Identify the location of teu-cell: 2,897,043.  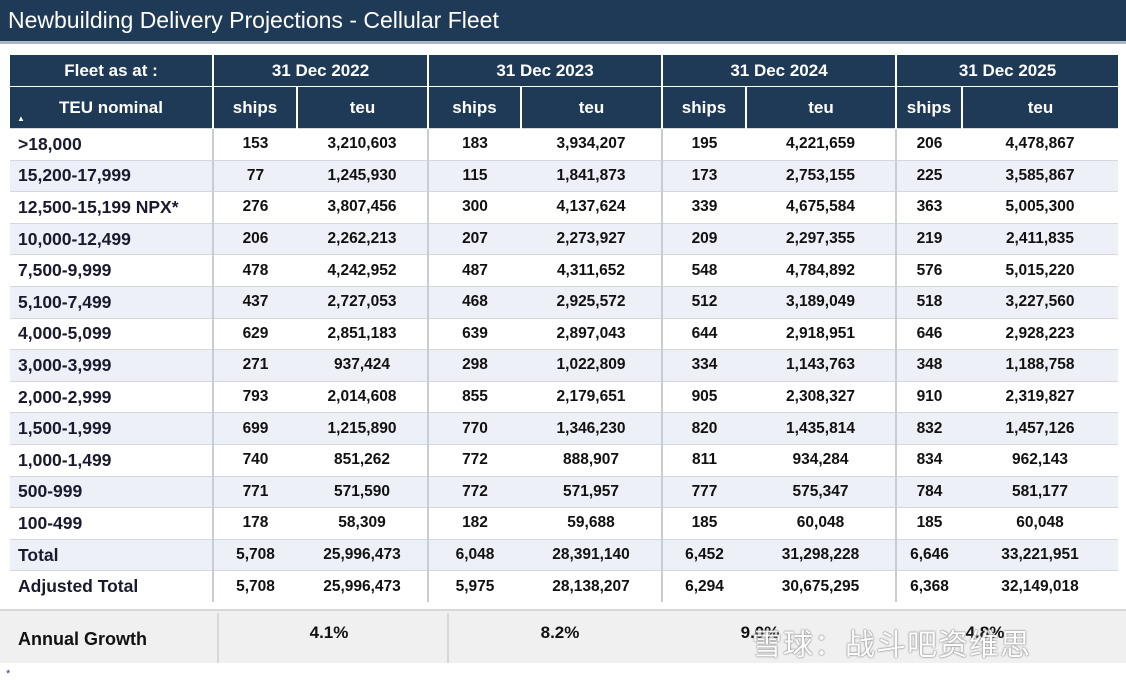
(591, 333).